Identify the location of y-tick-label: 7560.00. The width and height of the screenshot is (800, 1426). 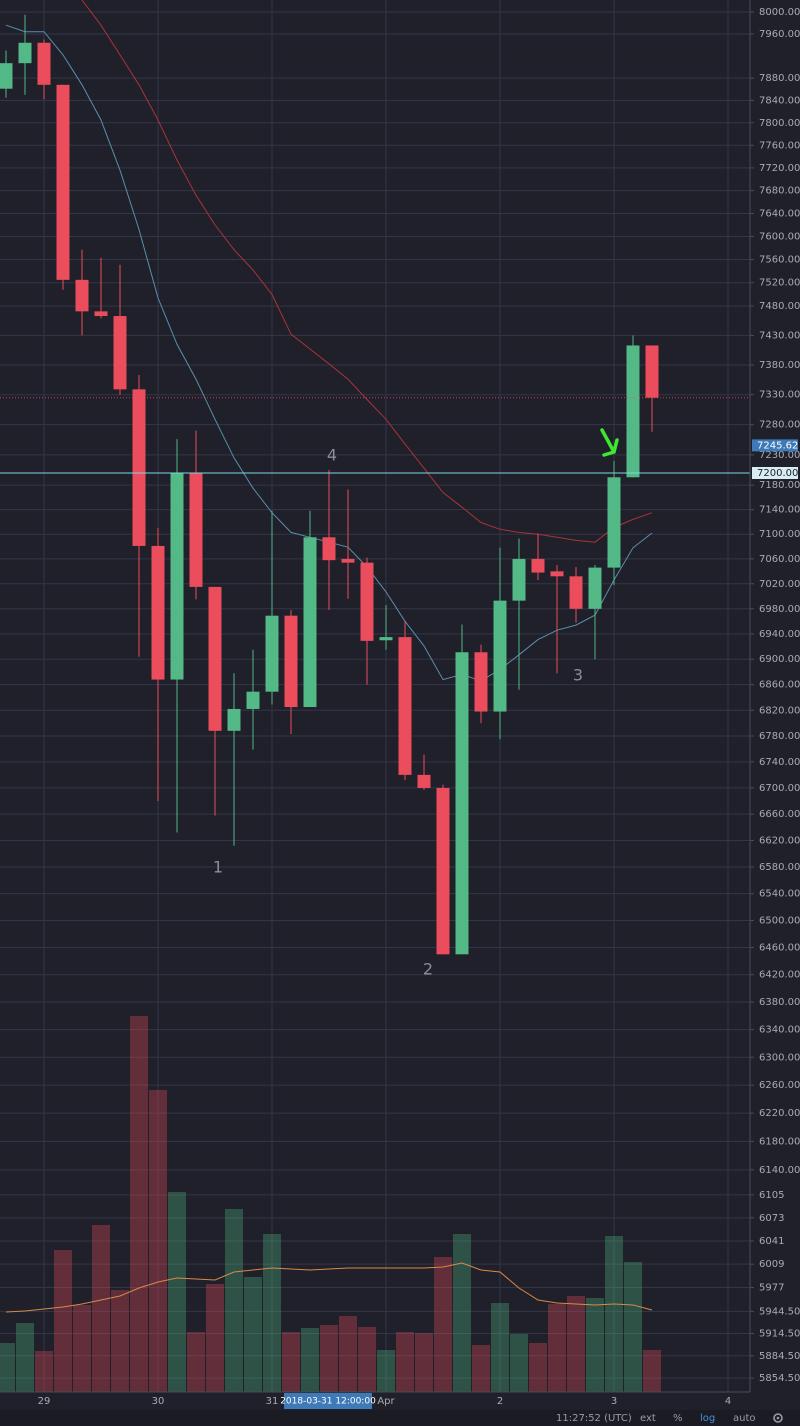
(779, 260).